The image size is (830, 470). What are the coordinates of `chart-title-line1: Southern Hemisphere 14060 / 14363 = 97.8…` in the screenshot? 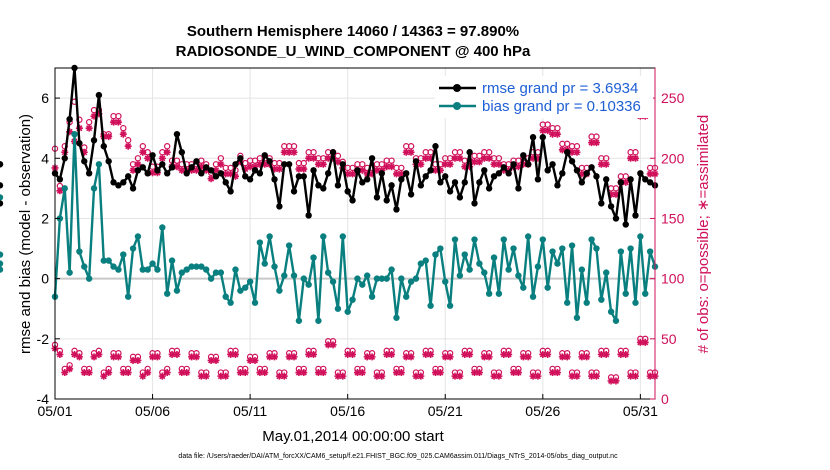 It's located at (353, 31).